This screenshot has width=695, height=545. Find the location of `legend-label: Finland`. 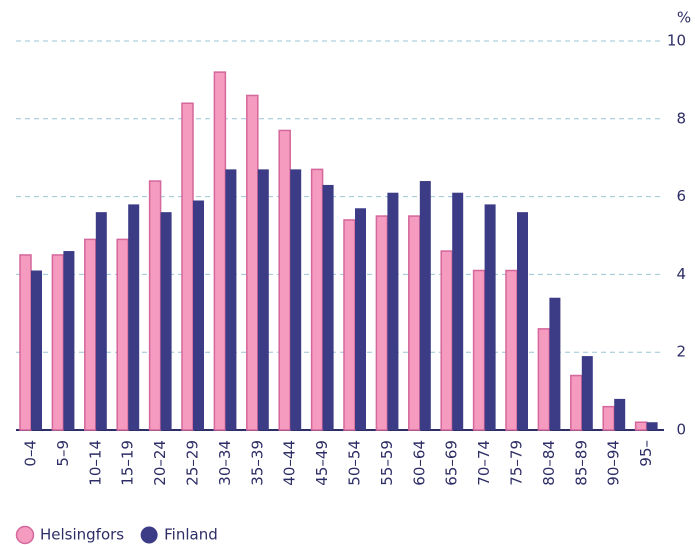

legend-label: Finland is located at coordinates (191, 535).